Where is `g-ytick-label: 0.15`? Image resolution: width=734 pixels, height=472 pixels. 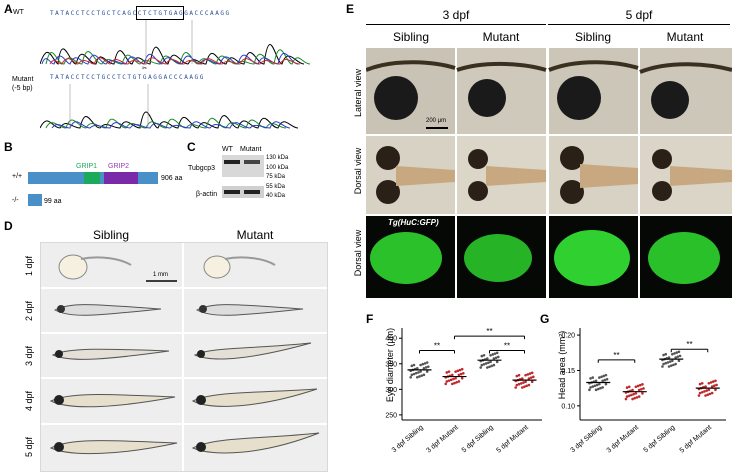
g-ytick-label: 0.15 is located at coordinates (568, 371).